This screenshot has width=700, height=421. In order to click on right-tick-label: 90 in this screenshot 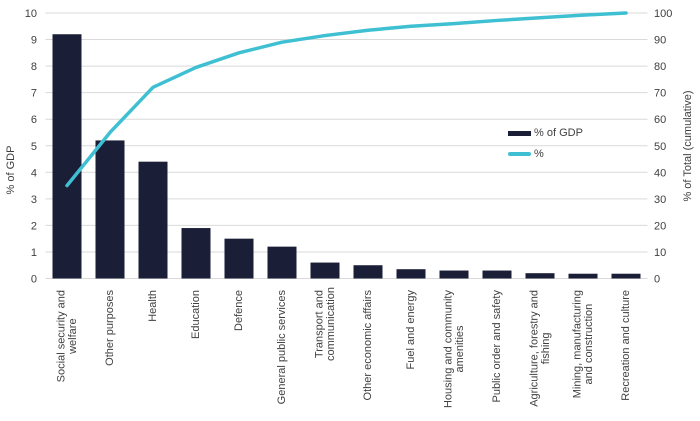, I will do `click(660, 41)`.